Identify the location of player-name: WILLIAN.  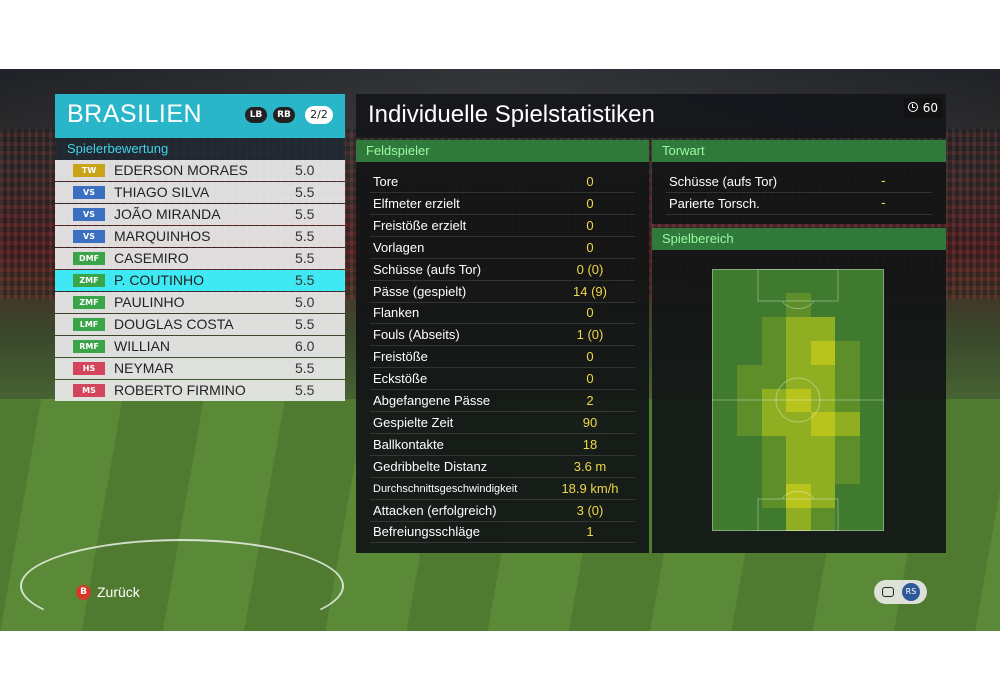
(142, 346).